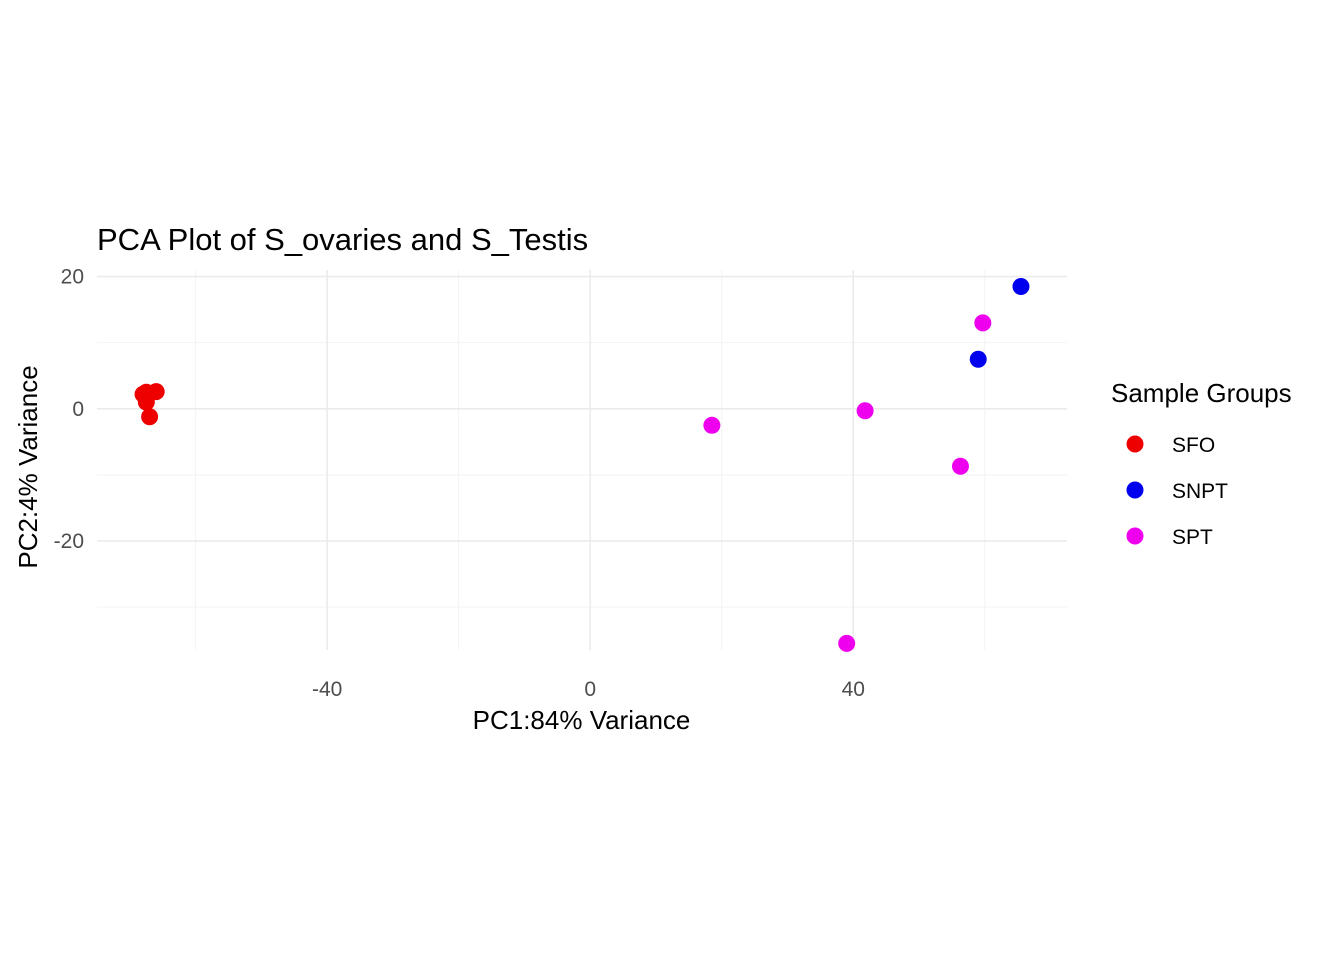  I want to click on legend-label-sfo: SFO, so click(1193, 445).